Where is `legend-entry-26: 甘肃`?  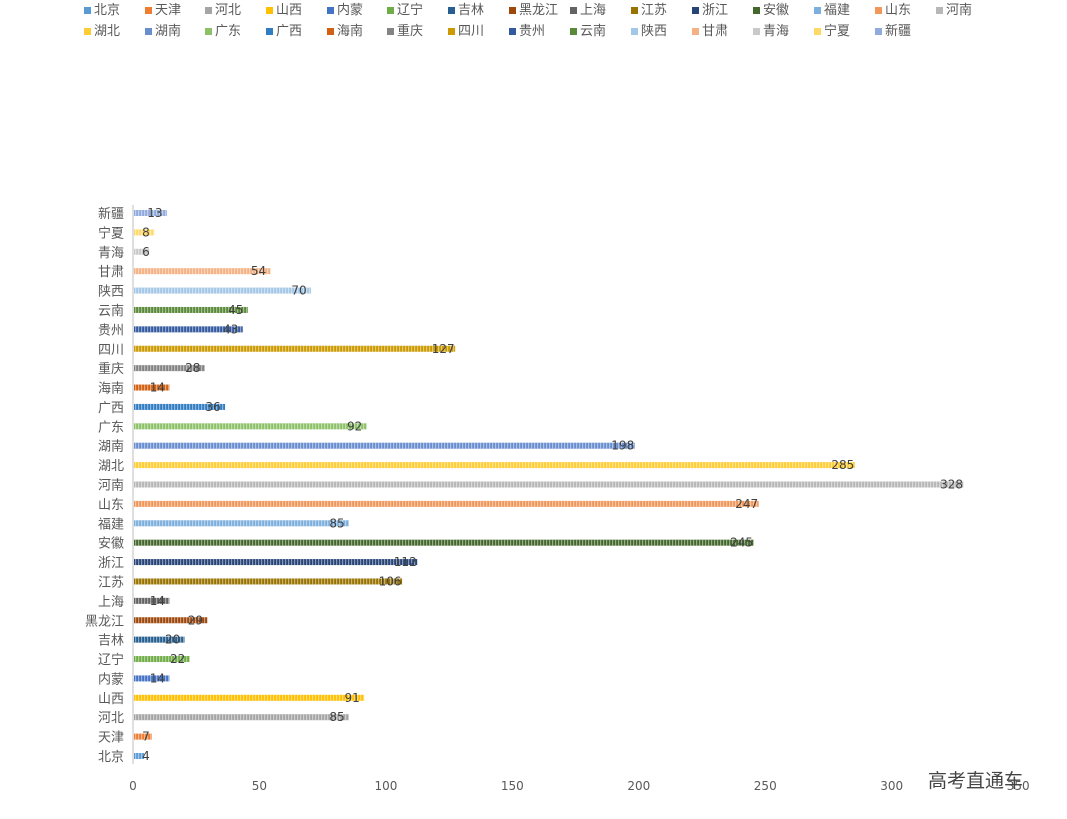
legend-entry-26: 甘肃 is located at coordinates (715, 31).